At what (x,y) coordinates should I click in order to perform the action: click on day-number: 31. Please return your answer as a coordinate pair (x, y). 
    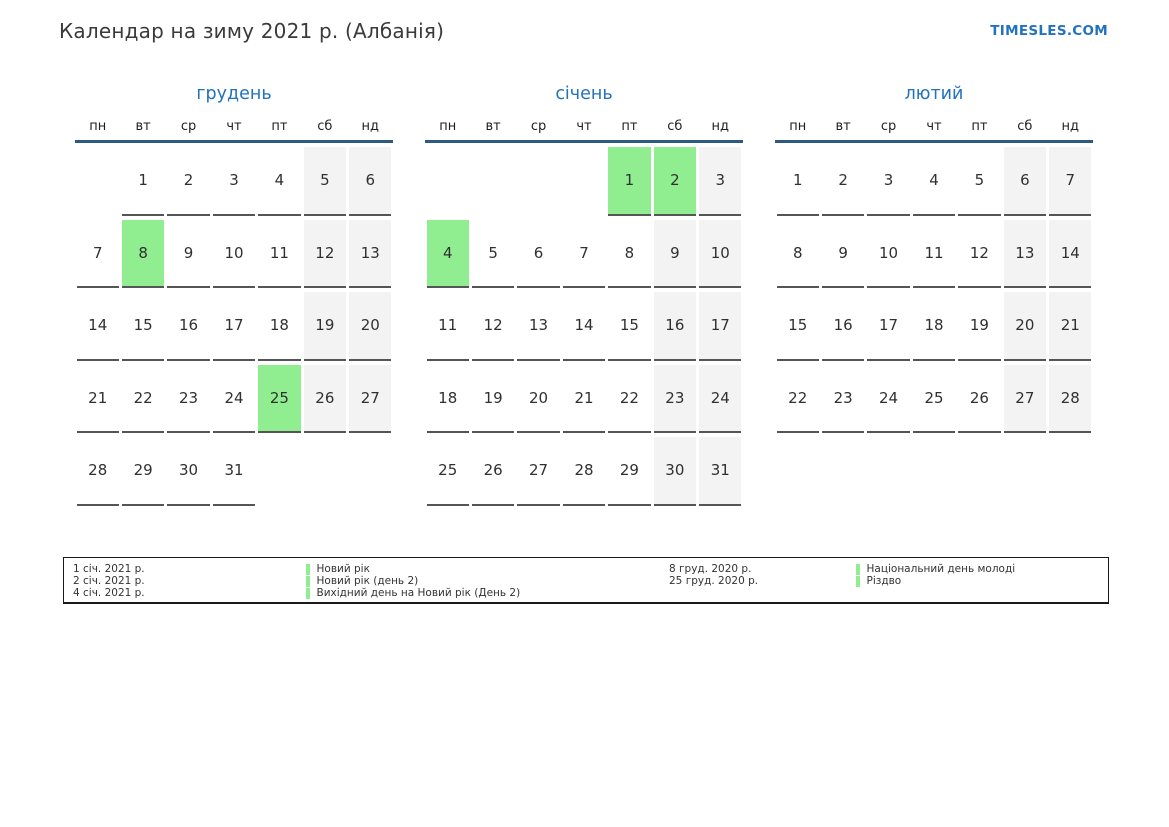
    Looking at the image, I should click on (234, 471).